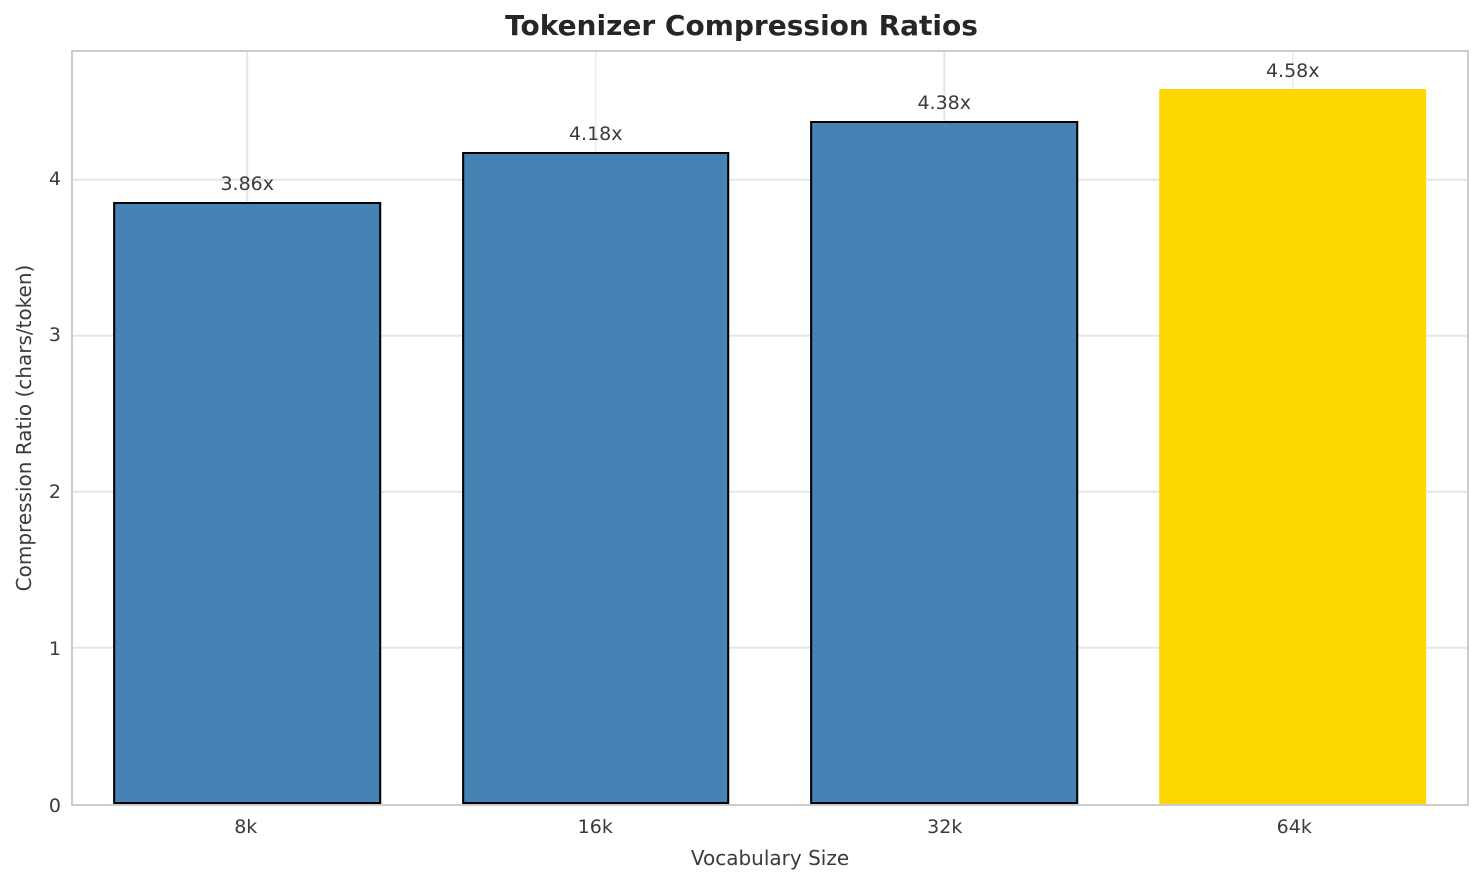  I want to click on bar-32k, so click(944, 462).